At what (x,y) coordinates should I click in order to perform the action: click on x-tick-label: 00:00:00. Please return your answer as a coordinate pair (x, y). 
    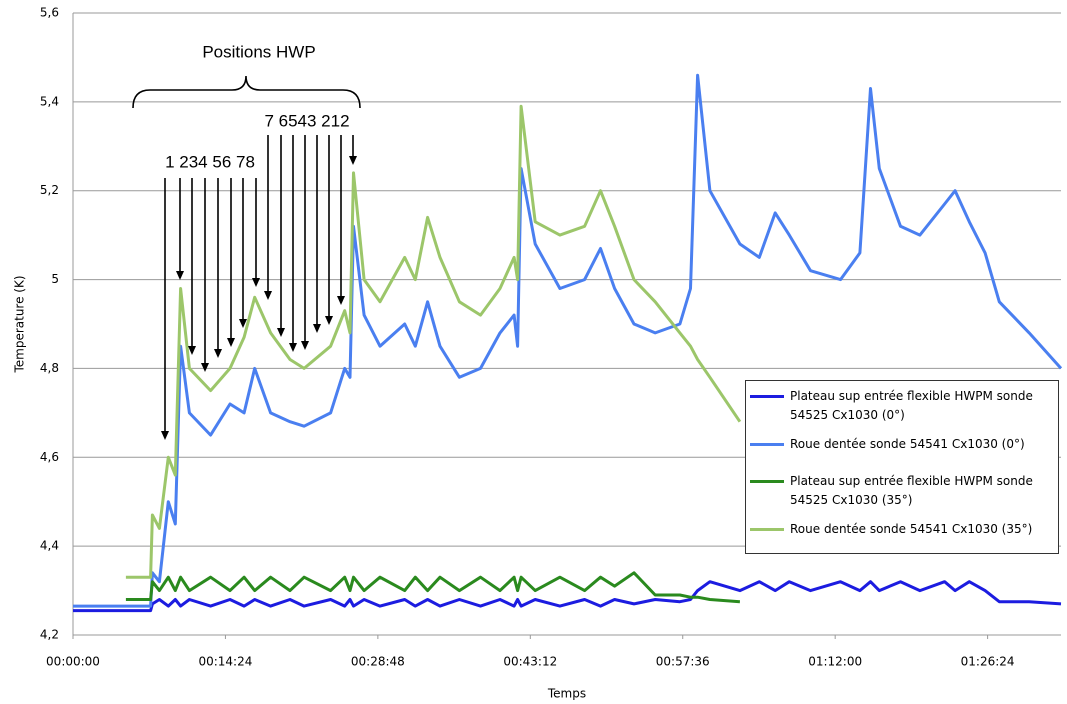
    Looking at the image, I should click on (73, 662).